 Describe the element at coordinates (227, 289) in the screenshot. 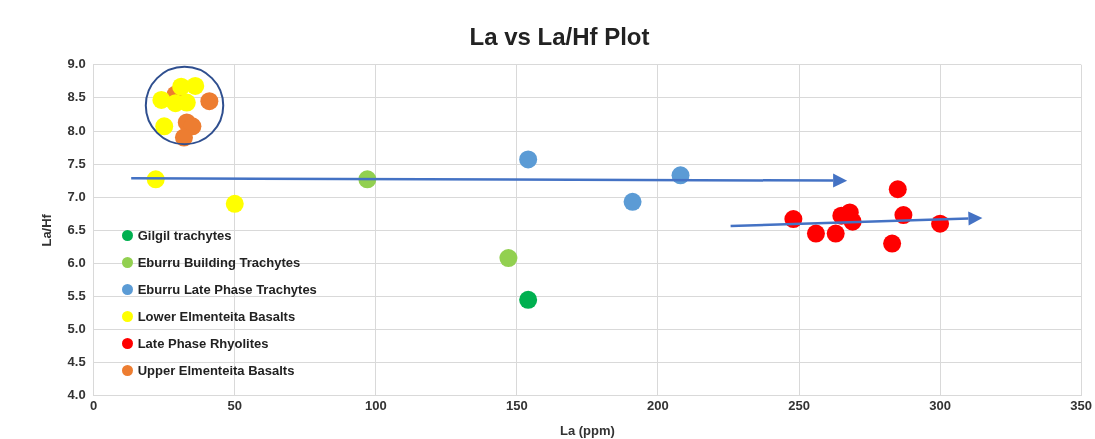

I see `legend-label: Eburru Late Phase Trachytes` at that location.